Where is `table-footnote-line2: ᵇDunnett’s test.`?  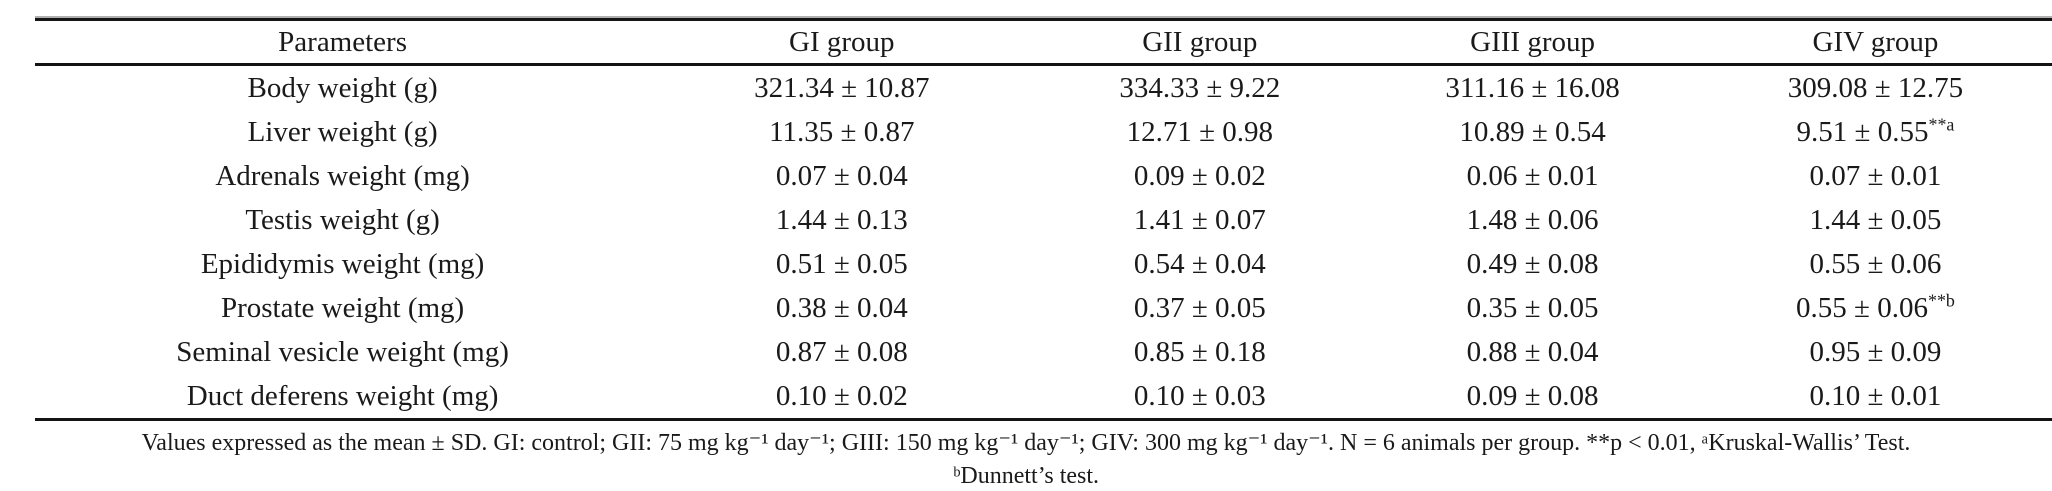
table-footnote-line2: ᵇDunnett’s test. is located at coordinates (1026, 476).